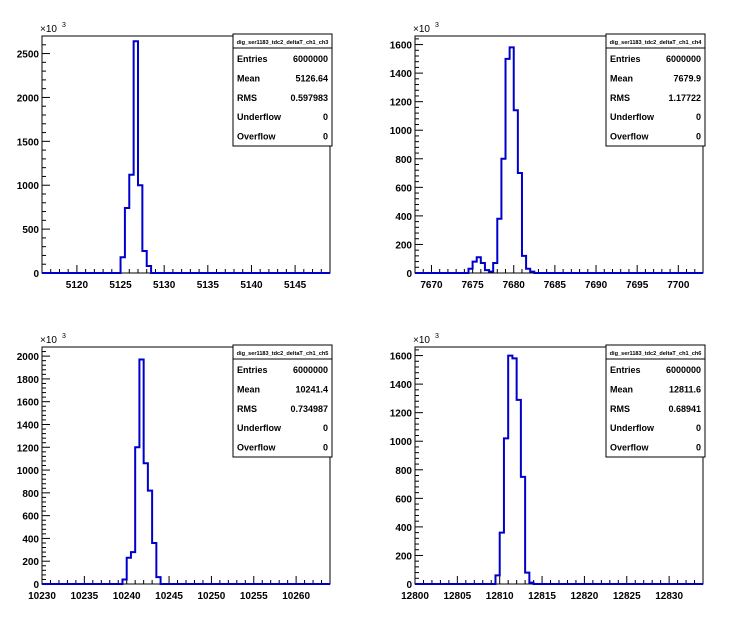 The image size is (746, 622). I want to click on stats-value: 12811.6, so click(685, 389).